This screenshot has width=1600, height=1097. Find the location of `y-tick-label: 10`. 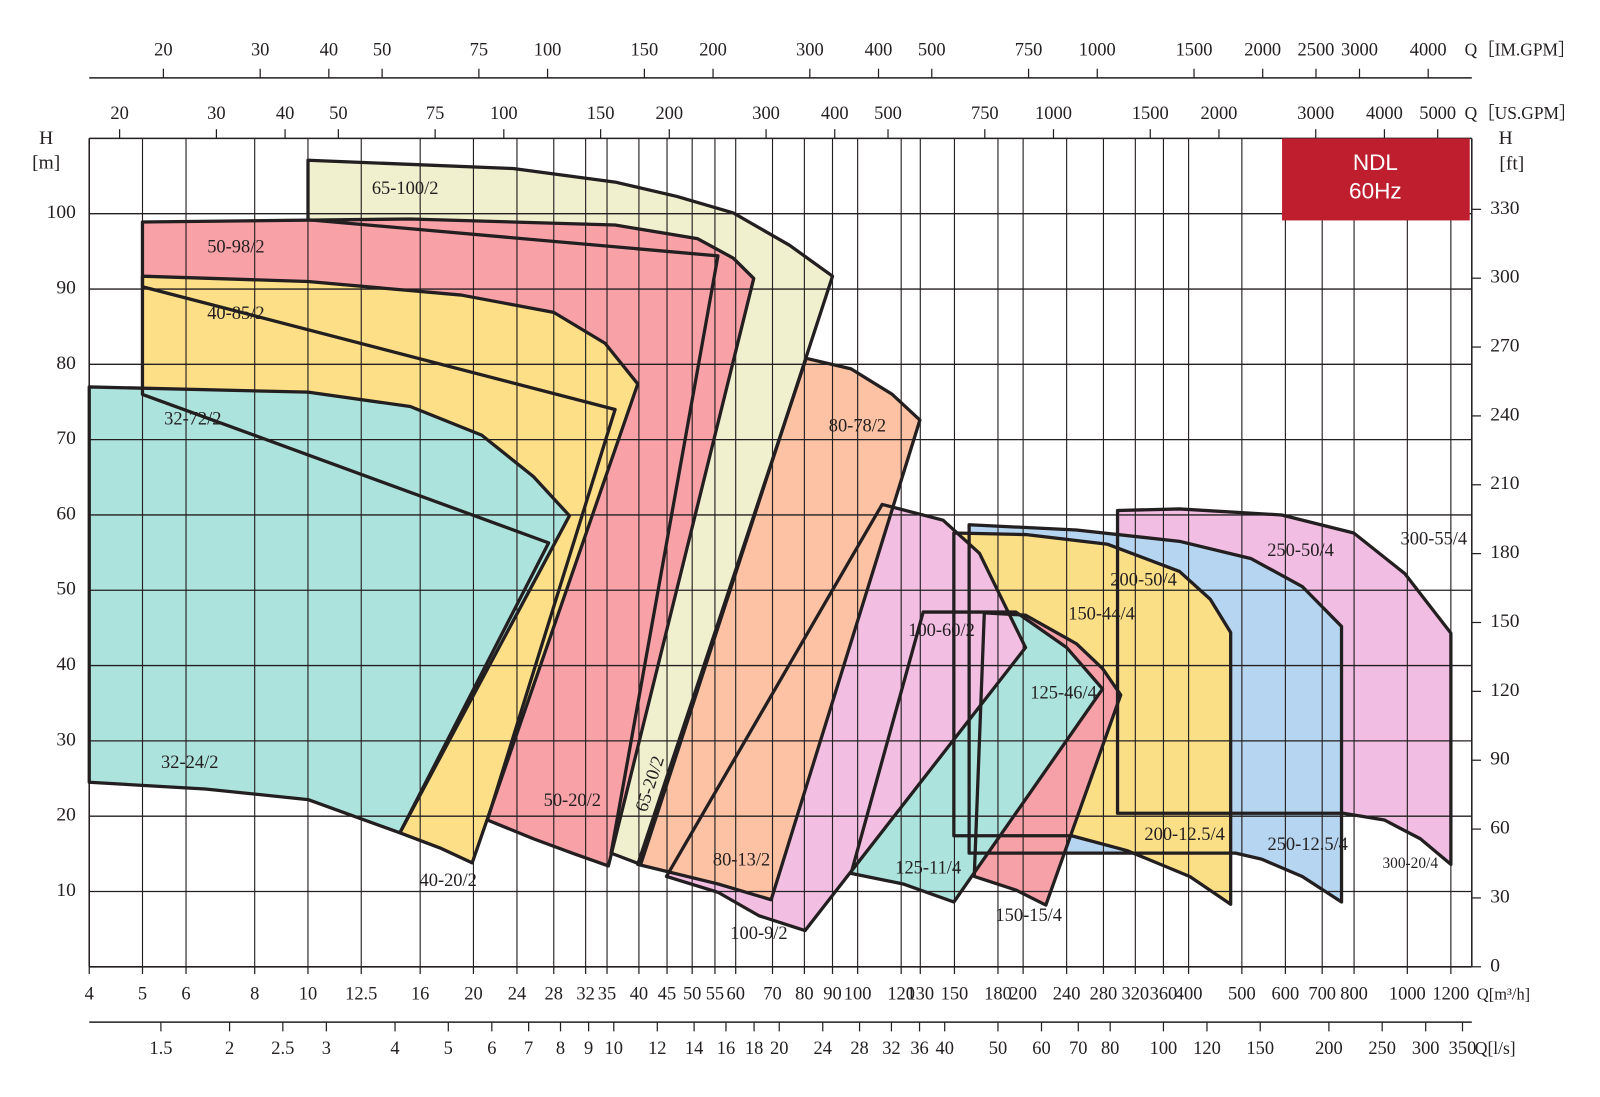

y-tick-label: 10 is located at coordinates (65, 890).